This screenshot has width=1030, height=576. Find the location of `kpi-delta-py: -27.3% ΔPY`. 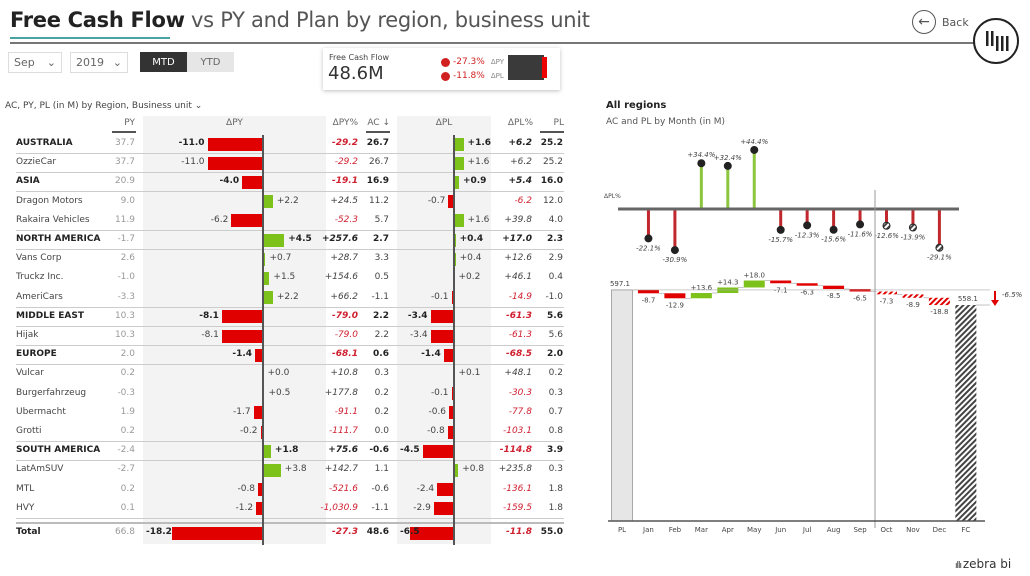

kpi-delta-py: -27.3% ΔPY is located at coordinates (472, 62).